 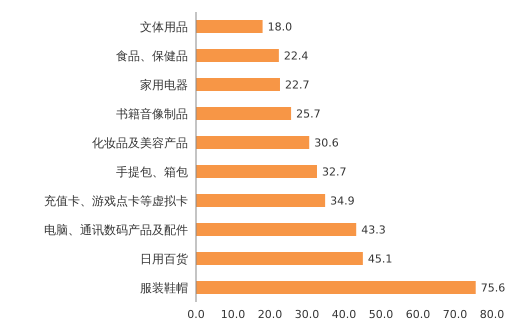 What do you see at coordinates (308, 113) in the screenshot?
I see `data-label: 25.7` at bounding box center [308, 113].